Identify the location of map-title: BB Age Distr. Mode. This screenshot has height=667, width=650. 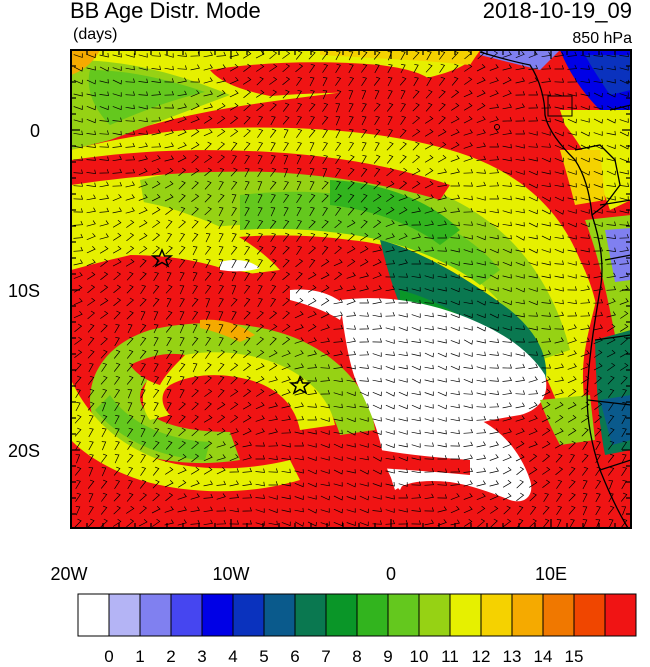
(165, 11).